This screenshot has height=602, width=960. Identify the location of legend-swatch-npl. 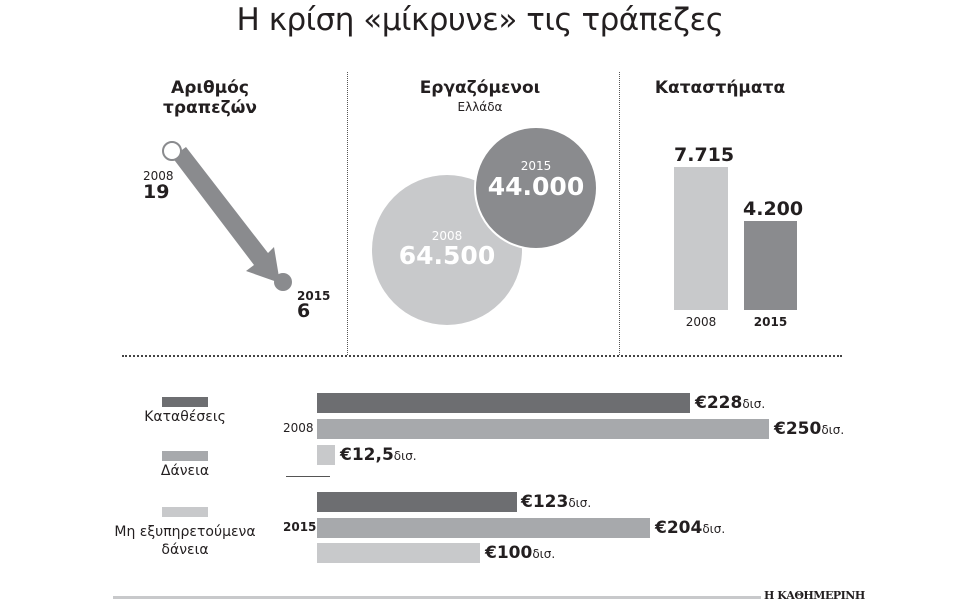
(185, 512).